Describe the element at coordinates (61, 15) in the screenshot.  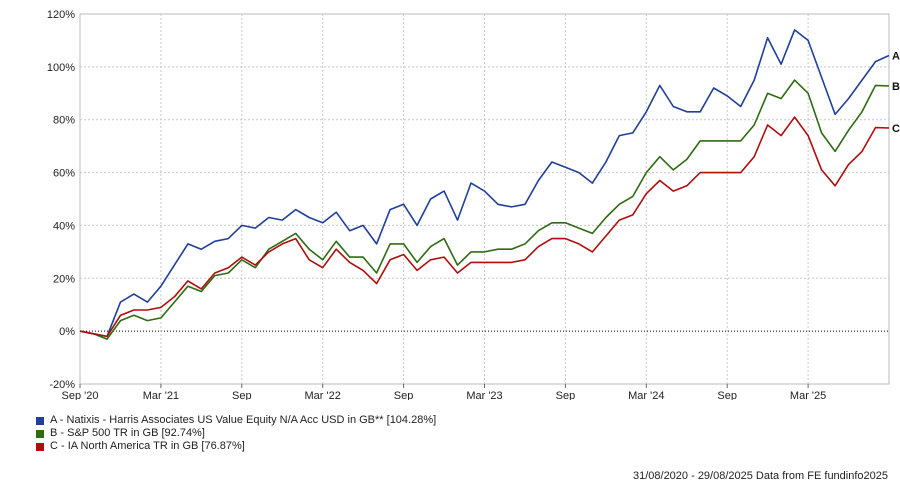
I see `y-tick-label: 120%` at that location.